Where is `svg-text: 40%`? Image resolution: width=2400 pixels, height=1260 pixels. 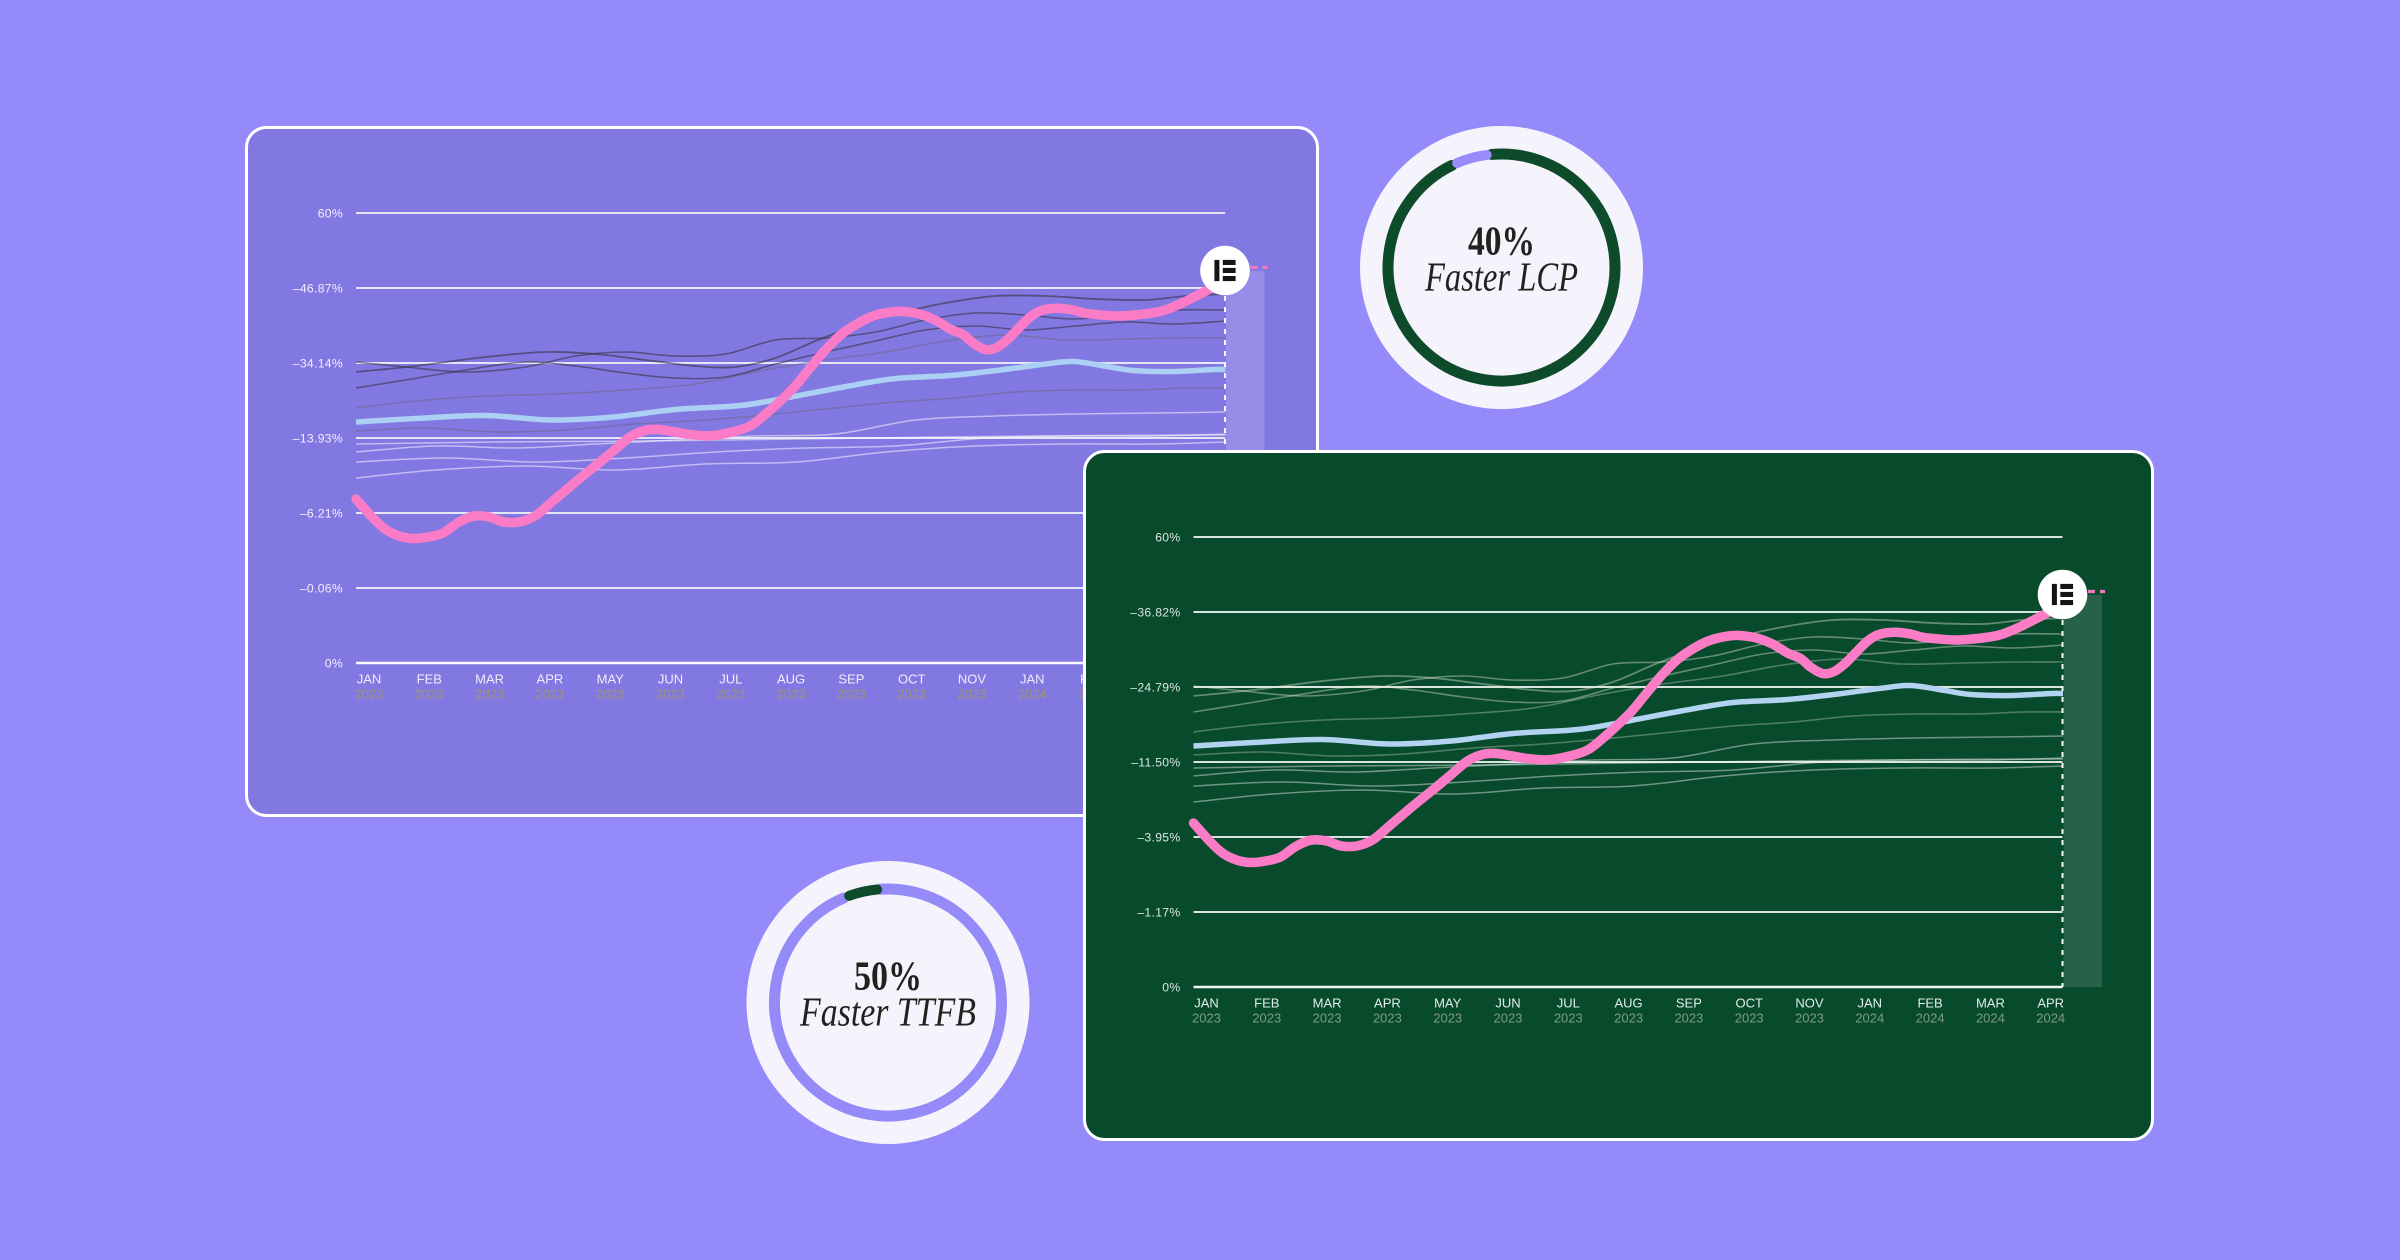 svg-text: 40% is located at coordinates (1501, 241).